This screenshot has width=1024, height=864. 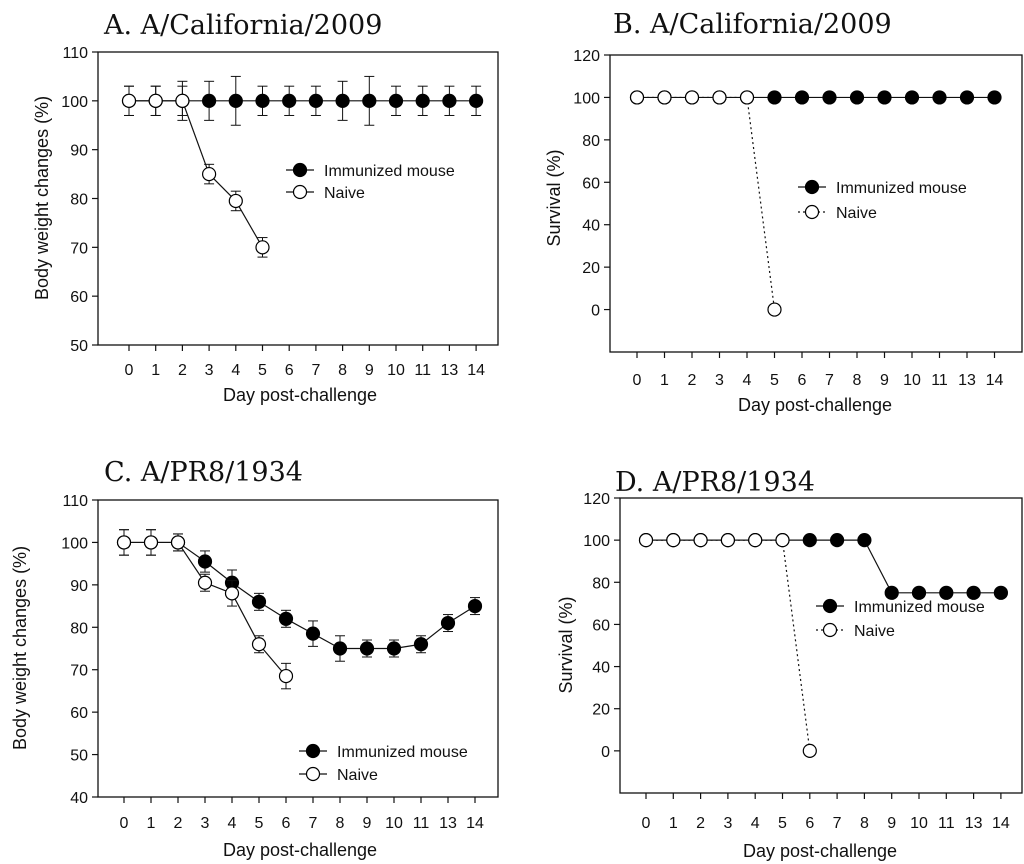 I want to click on y-tick-label: 100, so click(x=74, y=102).